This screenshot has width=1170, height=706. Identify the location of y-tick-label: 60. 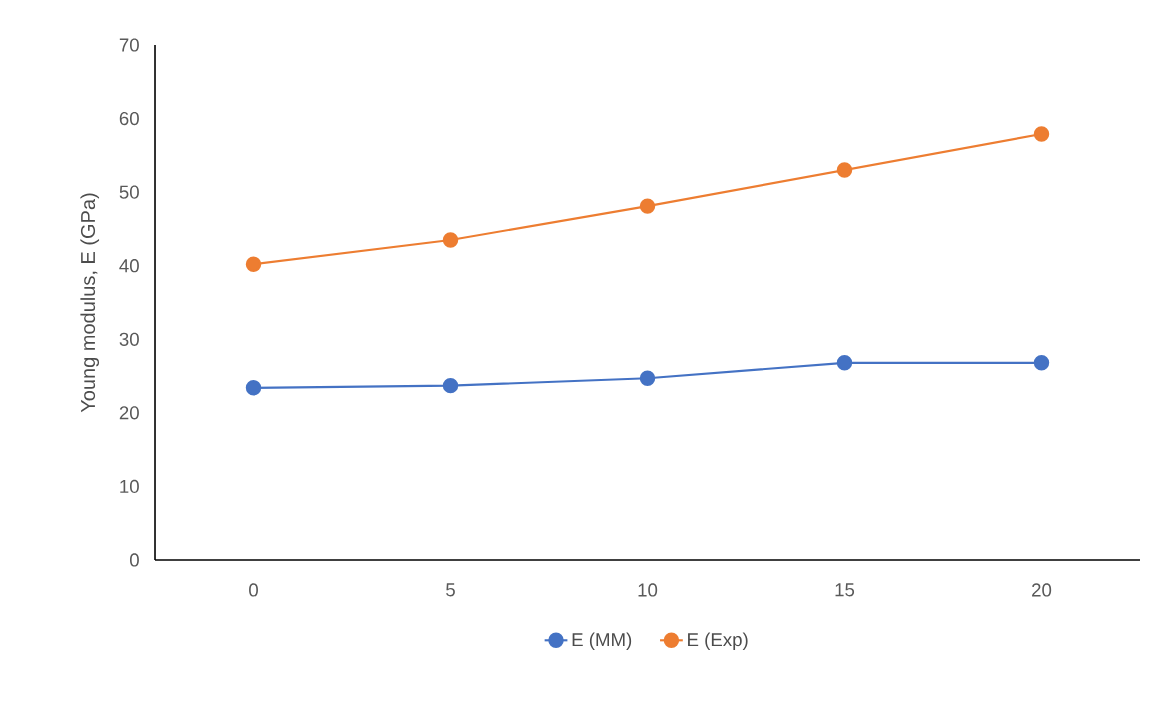
(129, 118).